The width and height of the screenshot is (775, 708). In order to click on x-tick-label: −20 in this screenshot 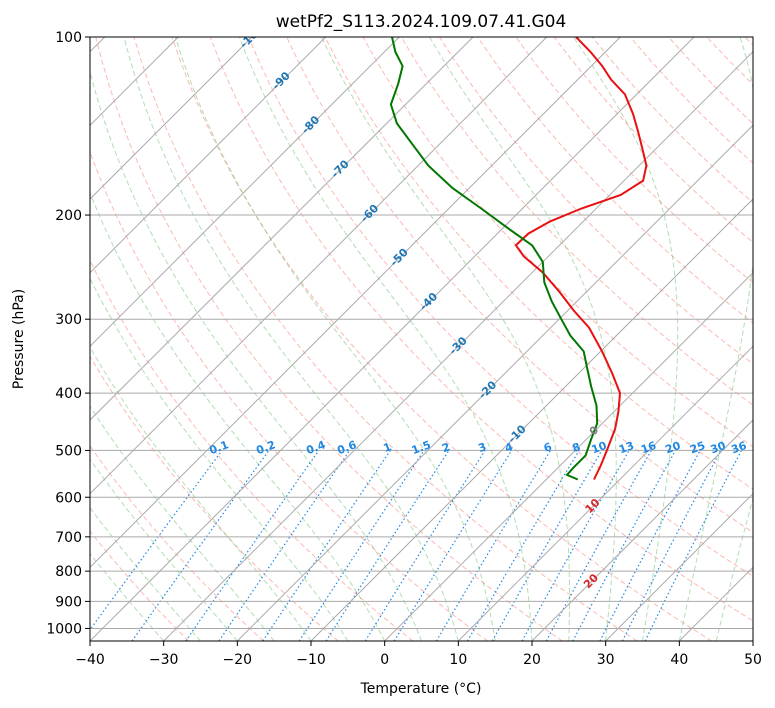, I will do `click(238, 660)`.